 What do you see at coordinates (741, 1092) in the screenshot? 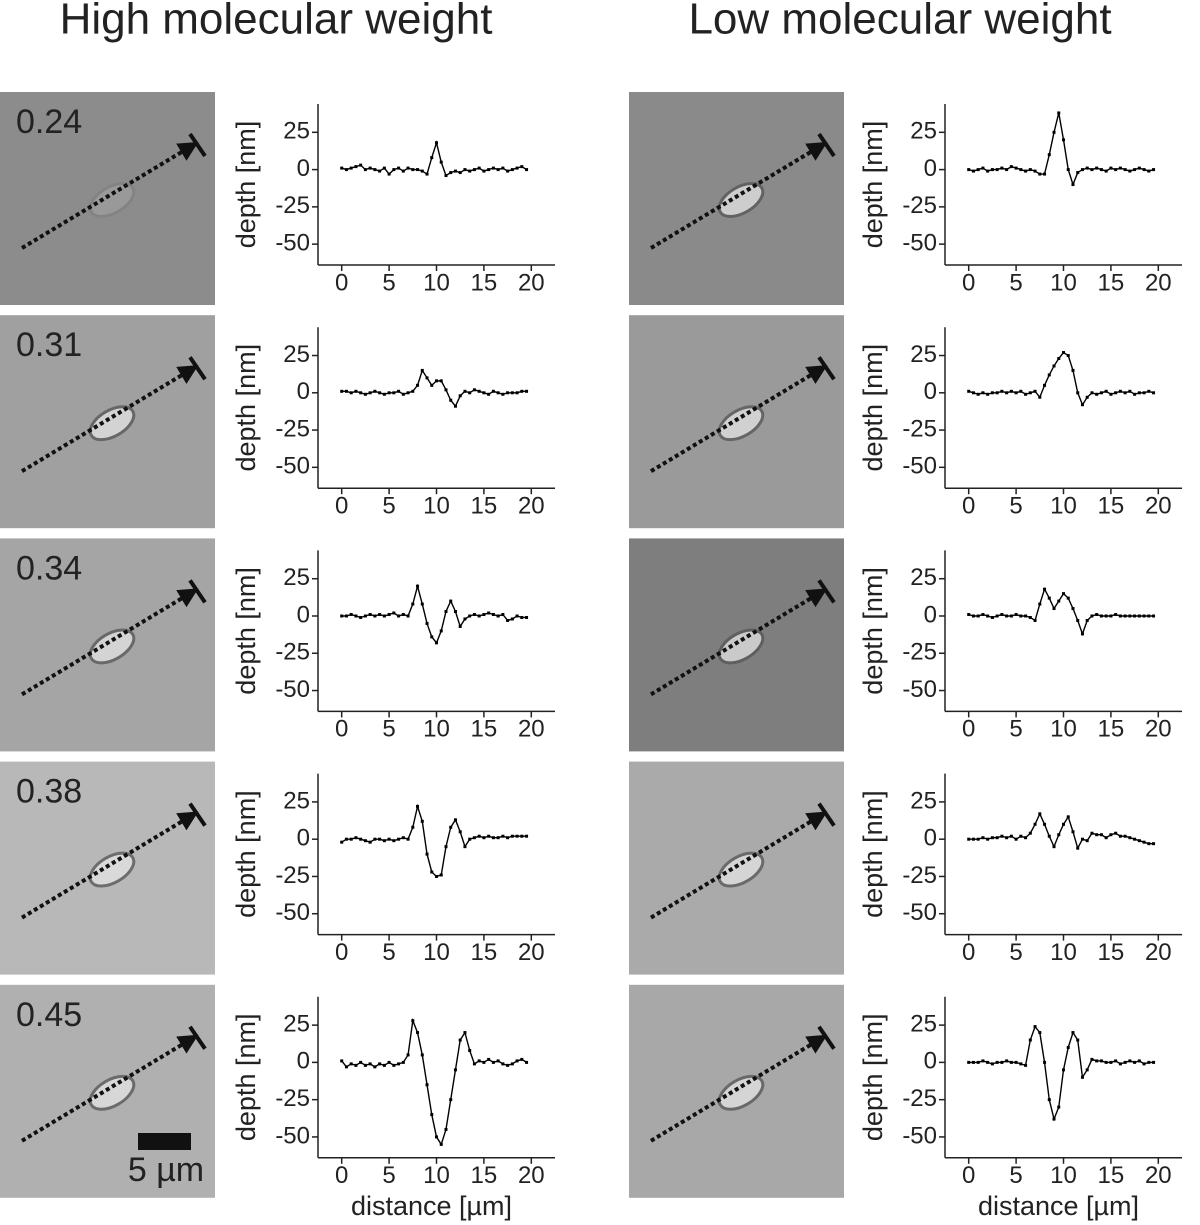
I see `feature` at bounding box center [741, 1092].